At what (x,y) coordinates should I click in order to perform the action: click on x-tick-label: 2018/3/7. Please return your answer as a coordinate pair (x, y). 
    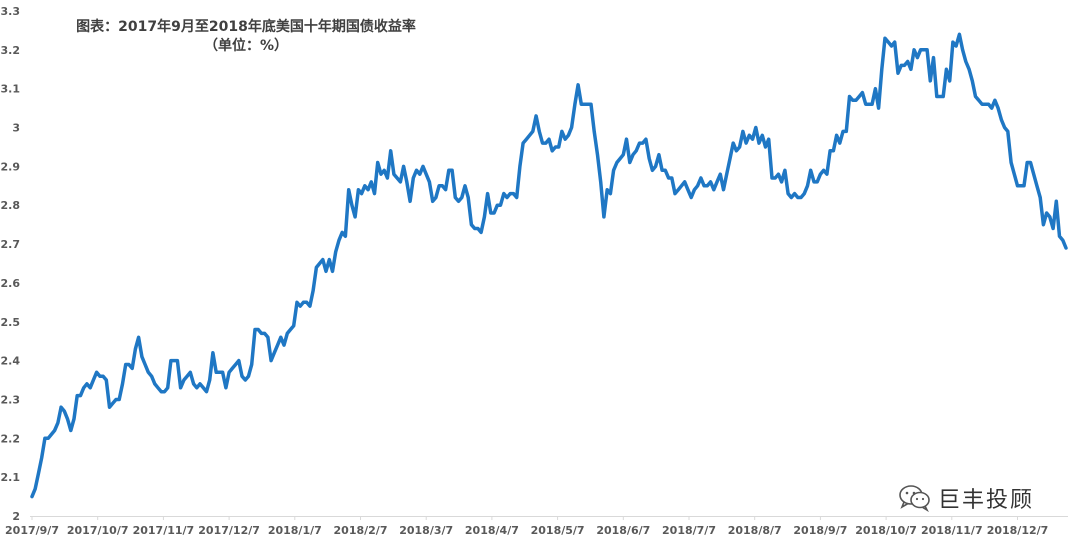
    Looking at the image, I should click on (426, 530).